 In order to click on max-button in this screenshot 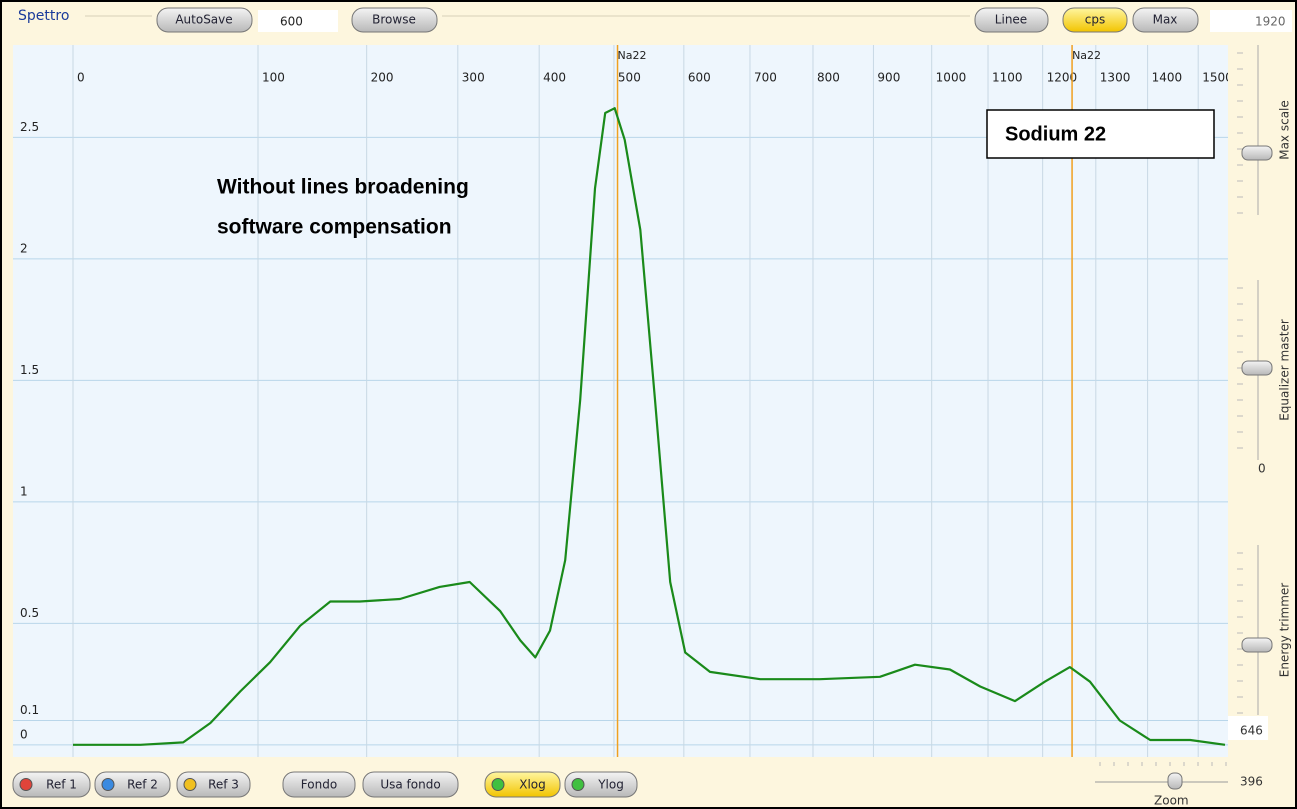, I will do `click(1165, 20)`.